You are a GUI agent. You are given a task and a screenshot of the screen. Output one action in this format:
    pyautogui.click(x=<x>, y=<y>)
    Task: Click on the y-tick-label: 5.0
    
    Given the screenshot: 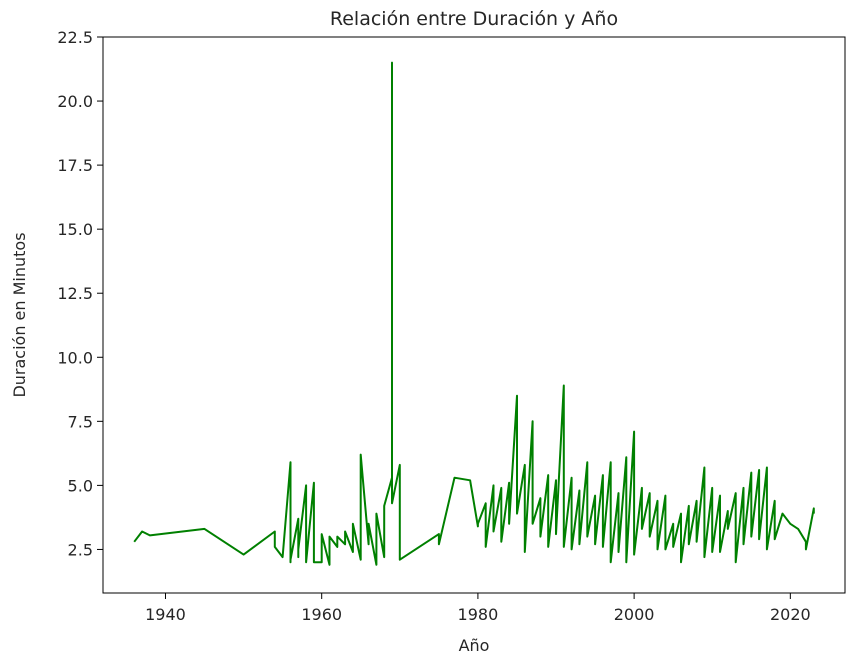 What is the action you would take?
    pyautogui.click(x=80, y=485)
    